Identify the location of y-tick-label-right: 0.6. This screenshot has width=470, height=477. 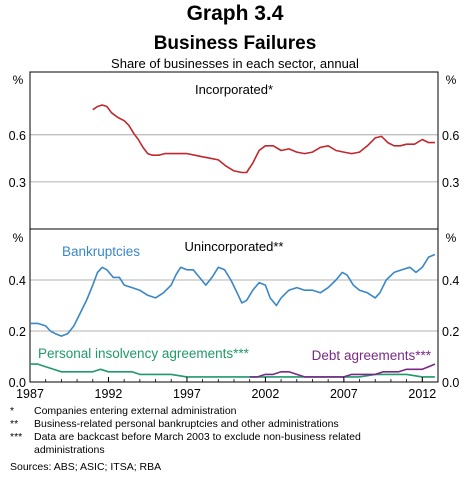
(450, 136).